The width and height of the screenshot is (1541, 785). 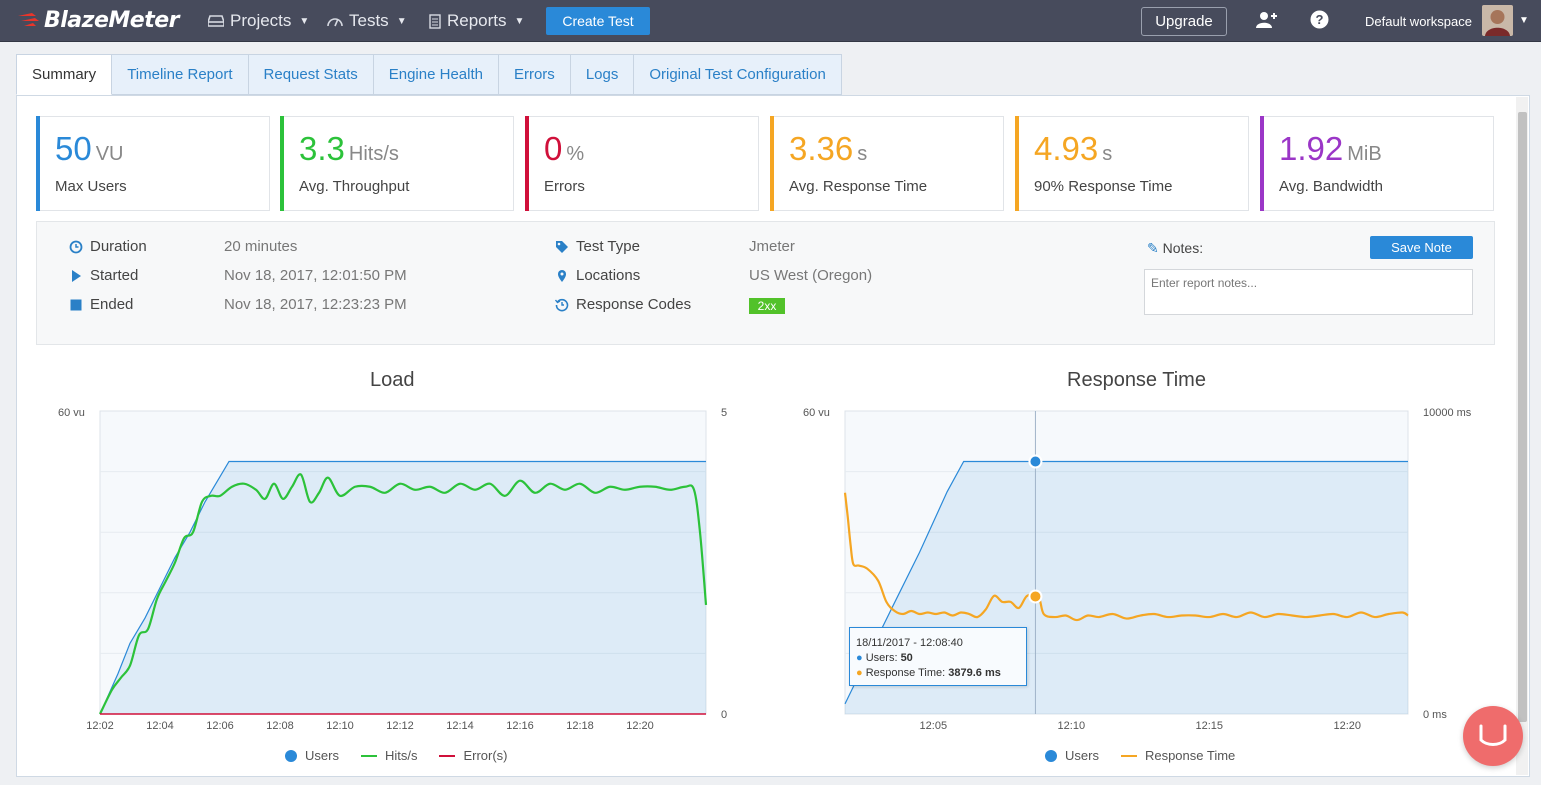 What do you see at coordinates (906, 658) in the screenshot?
I see `tooltip-users-value: 50` at bounding box center [906, 658].